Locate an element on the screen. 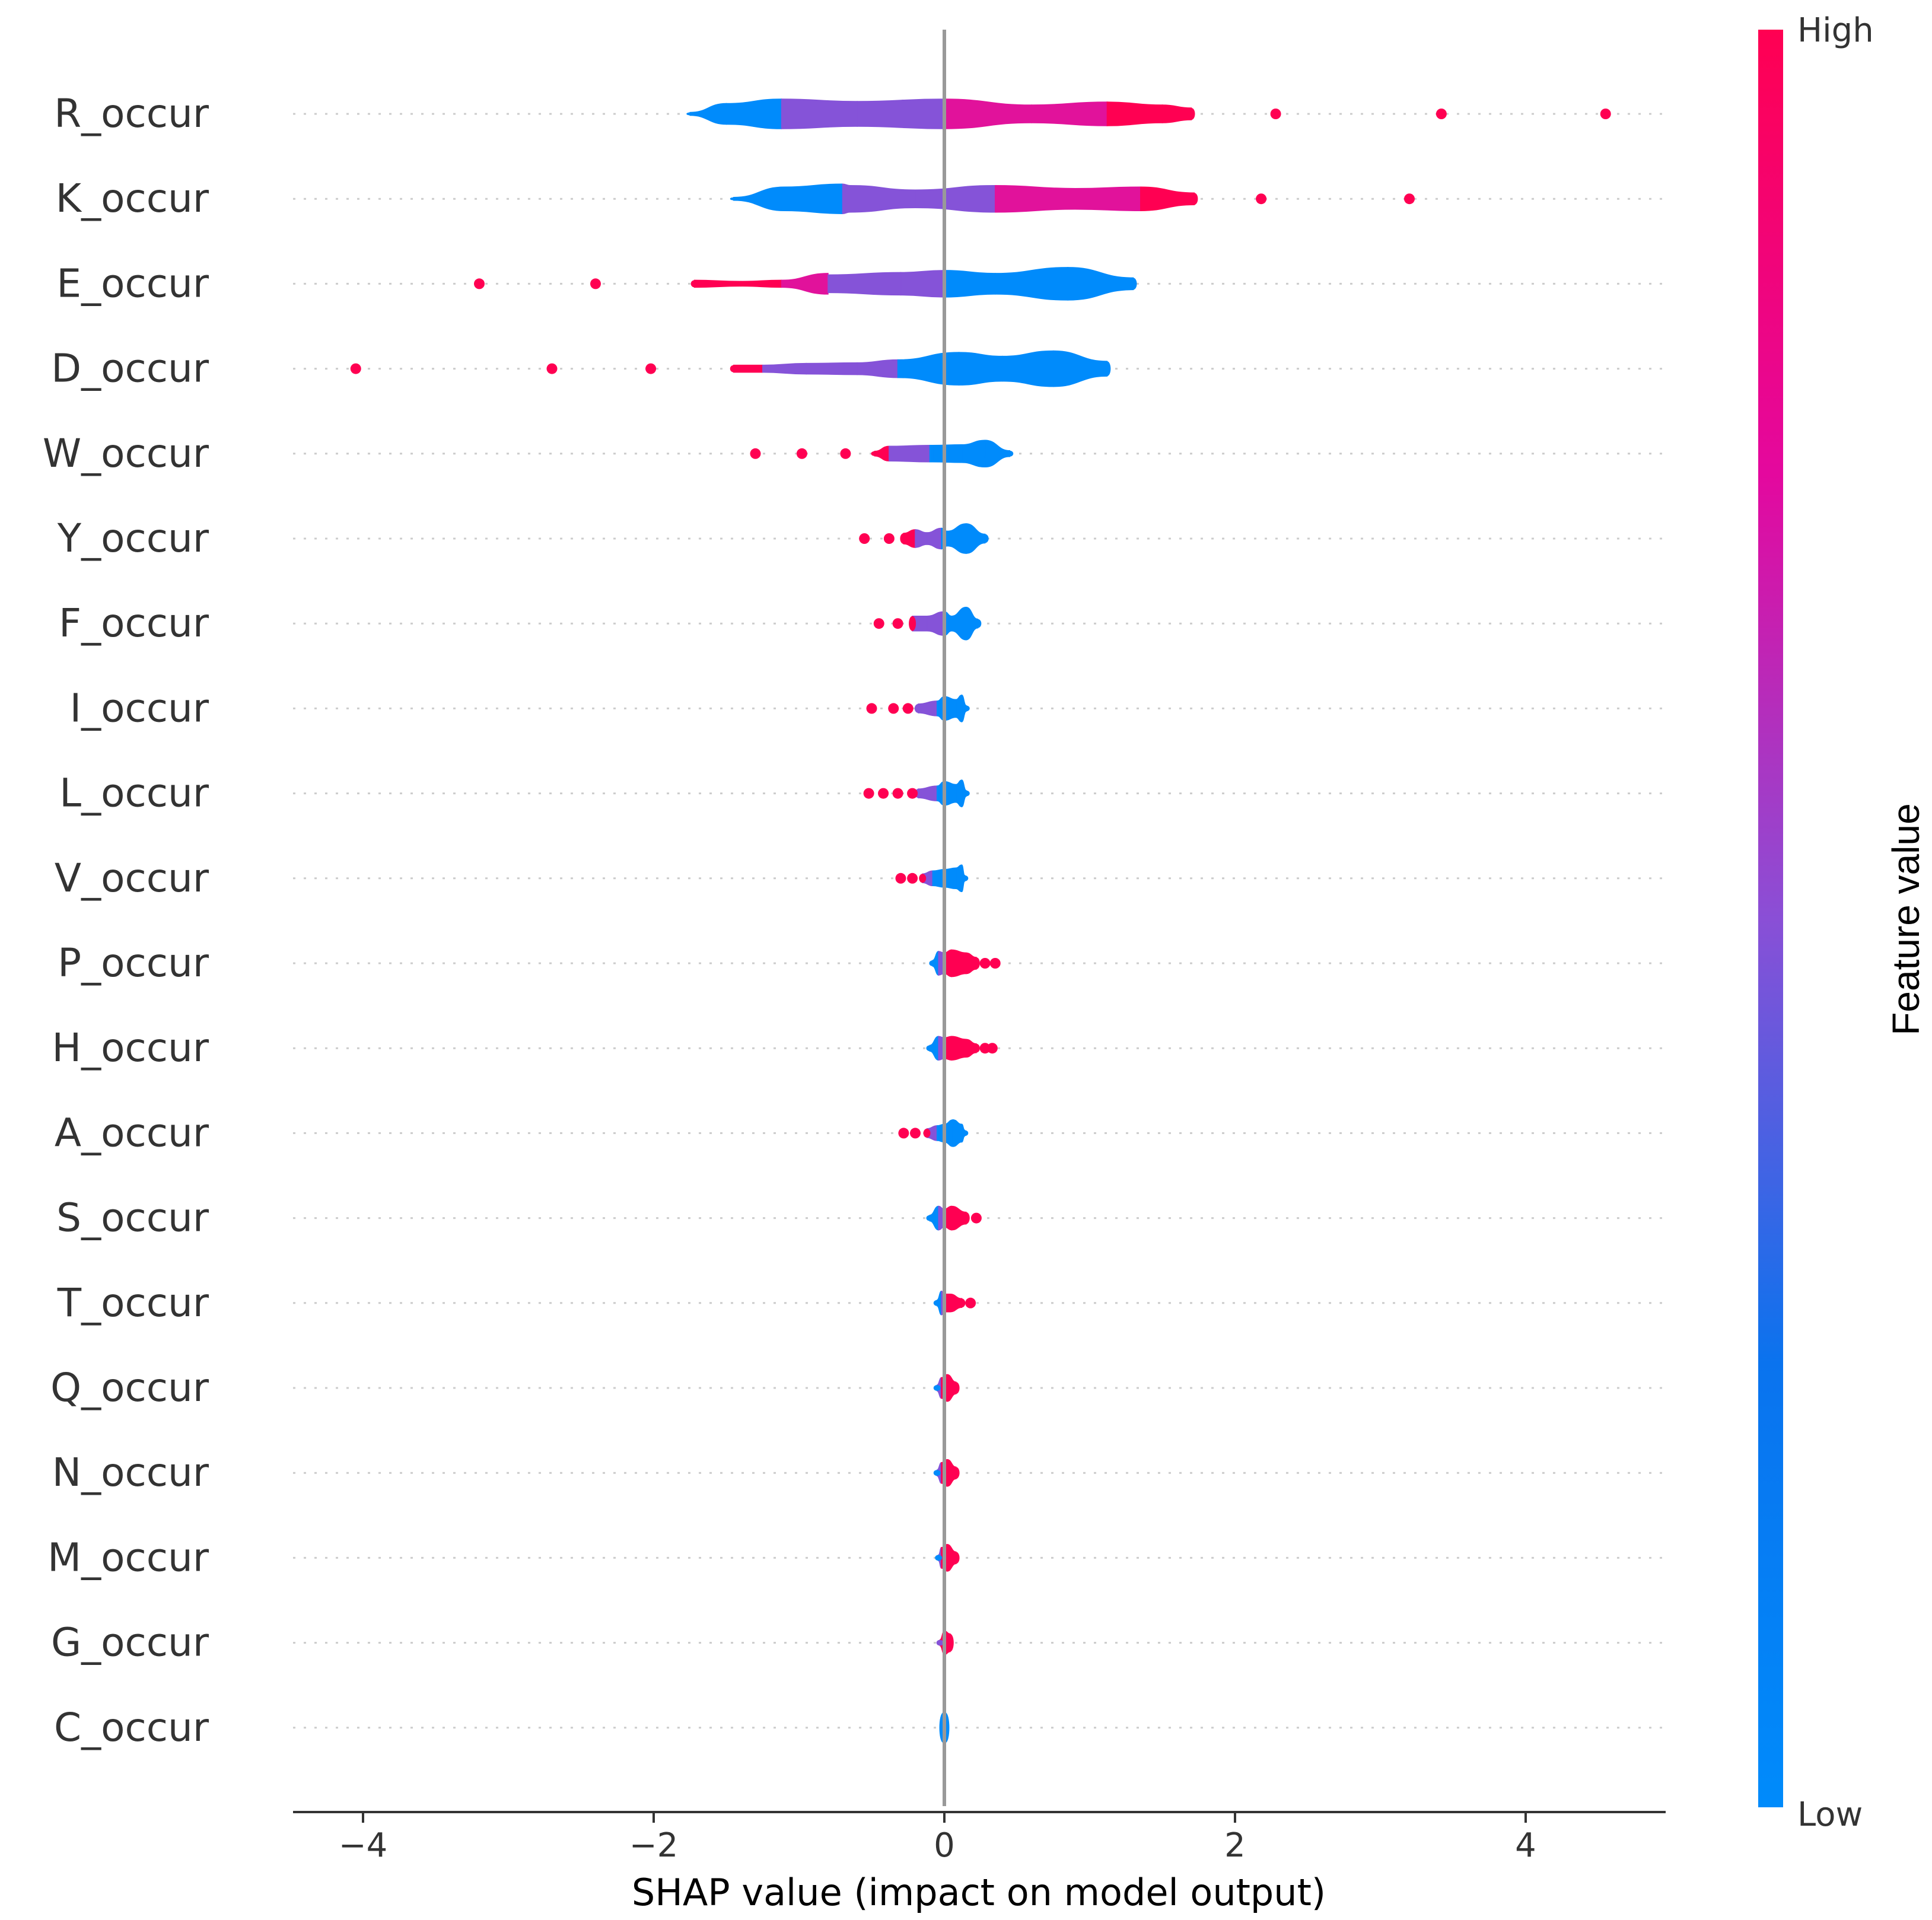 The height and width of the screenshot is (1920, 1932). feature-label: K_occur is located at coordinates (132, 198).